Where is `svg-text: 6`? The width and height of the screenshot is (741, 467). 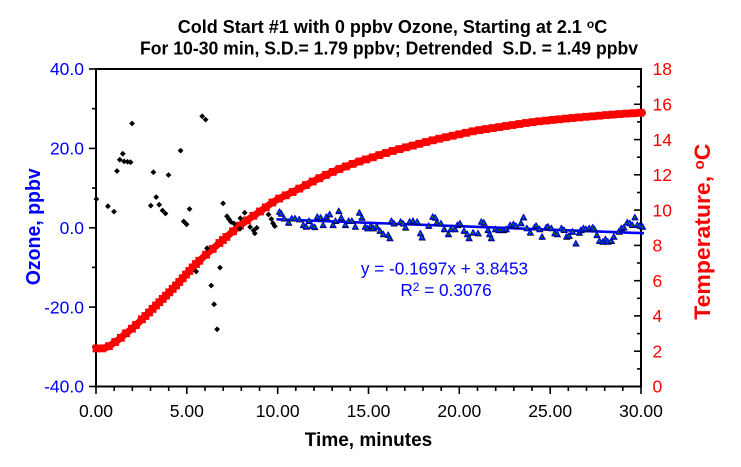
svg-text: 6 is located at coordinates (658, 281).